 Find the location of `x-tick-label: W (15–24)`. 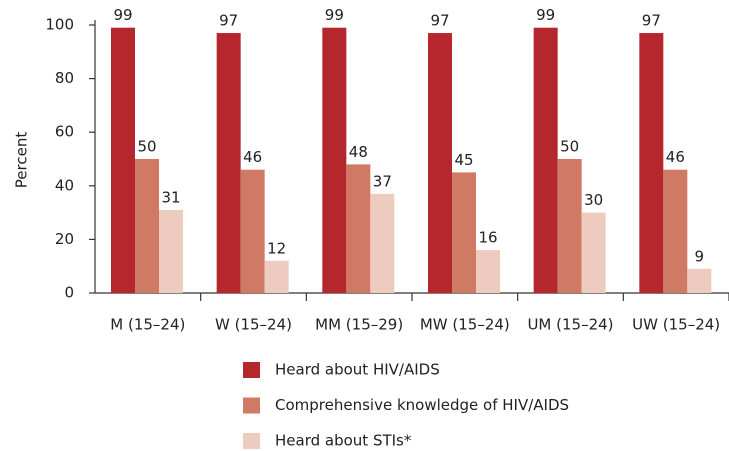

x-tick-label: W (15–24) is located at coordinates (253, 325).